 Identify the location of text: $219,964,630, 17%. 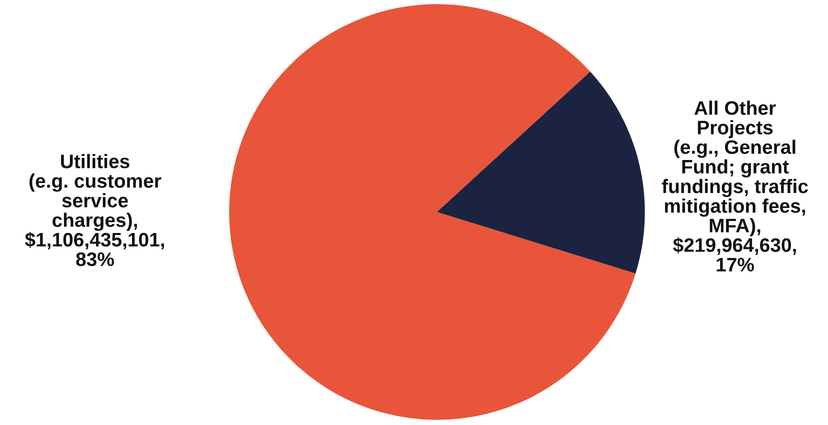
(734, 254).